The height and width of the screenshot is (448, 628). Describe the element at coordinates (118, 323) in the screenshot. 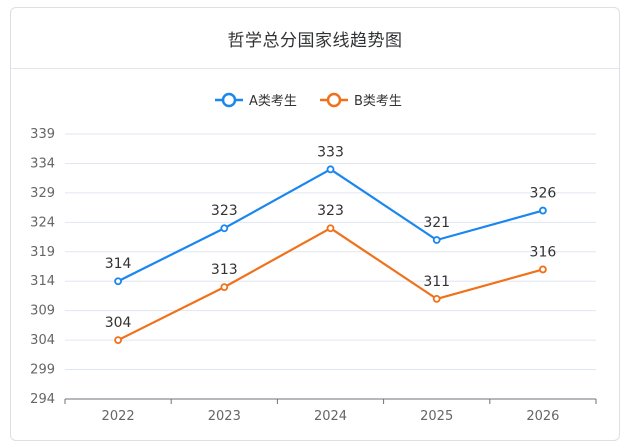

I see `data-label: 304` at that location.